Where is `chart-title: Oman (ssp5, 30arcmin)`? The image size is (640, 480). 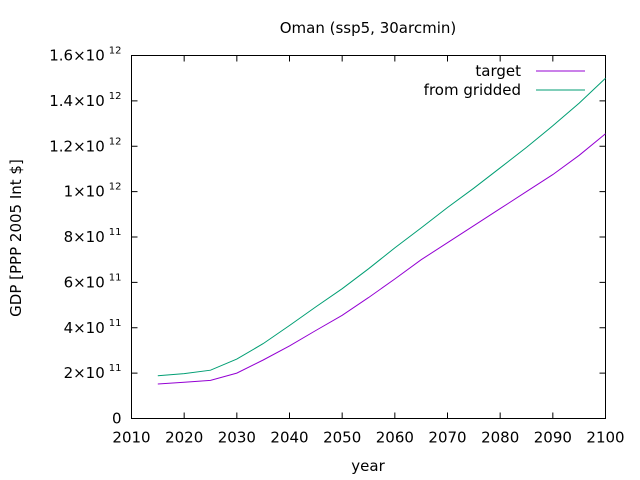
chart-title: Oman (ssp5, 30arcmin) is located at coordinates (368, 28).